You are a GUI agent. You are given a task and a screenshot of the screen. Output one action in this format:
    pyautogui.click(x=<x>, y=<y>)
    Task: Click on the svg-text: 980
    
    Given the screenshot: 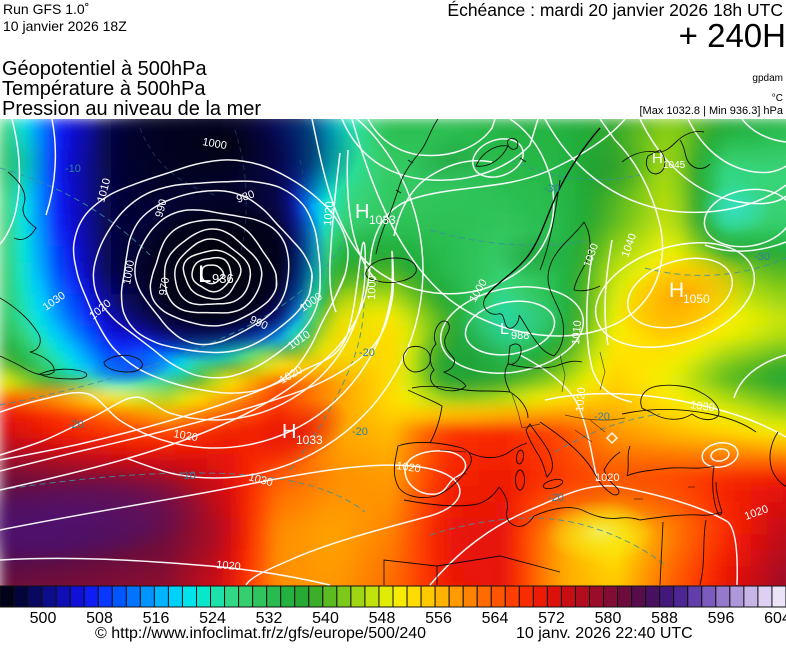 What is the action you would take?
    pyautogui.click(x=245, y=197)
    